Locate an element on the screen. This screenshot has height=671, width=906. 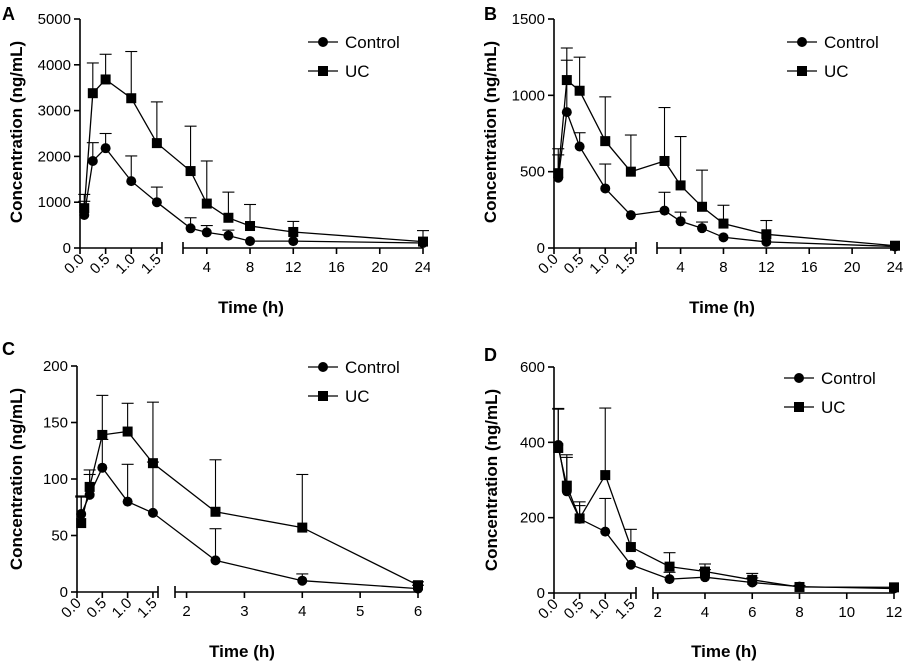
chart-a-y-tick-label: 5000 is located at coordinates (54, 19).